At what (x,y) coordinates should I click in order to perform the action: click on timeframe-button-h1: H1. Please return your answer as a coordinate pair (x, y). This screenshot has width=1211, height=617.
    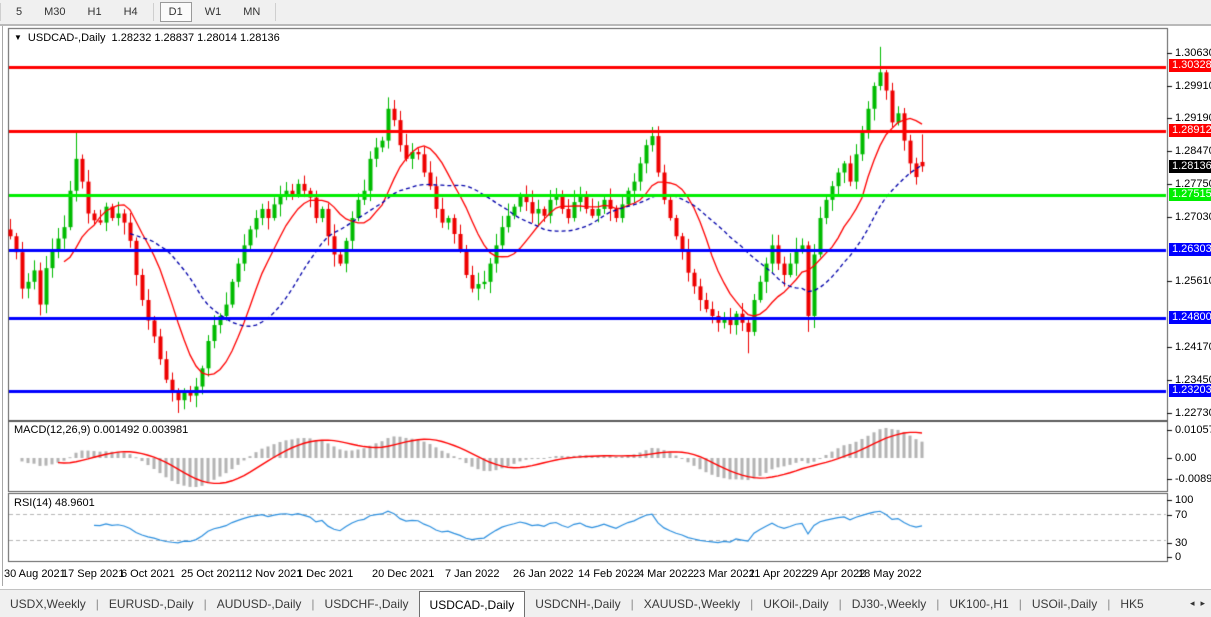
    Looking at the image, I should click on (94, 12).